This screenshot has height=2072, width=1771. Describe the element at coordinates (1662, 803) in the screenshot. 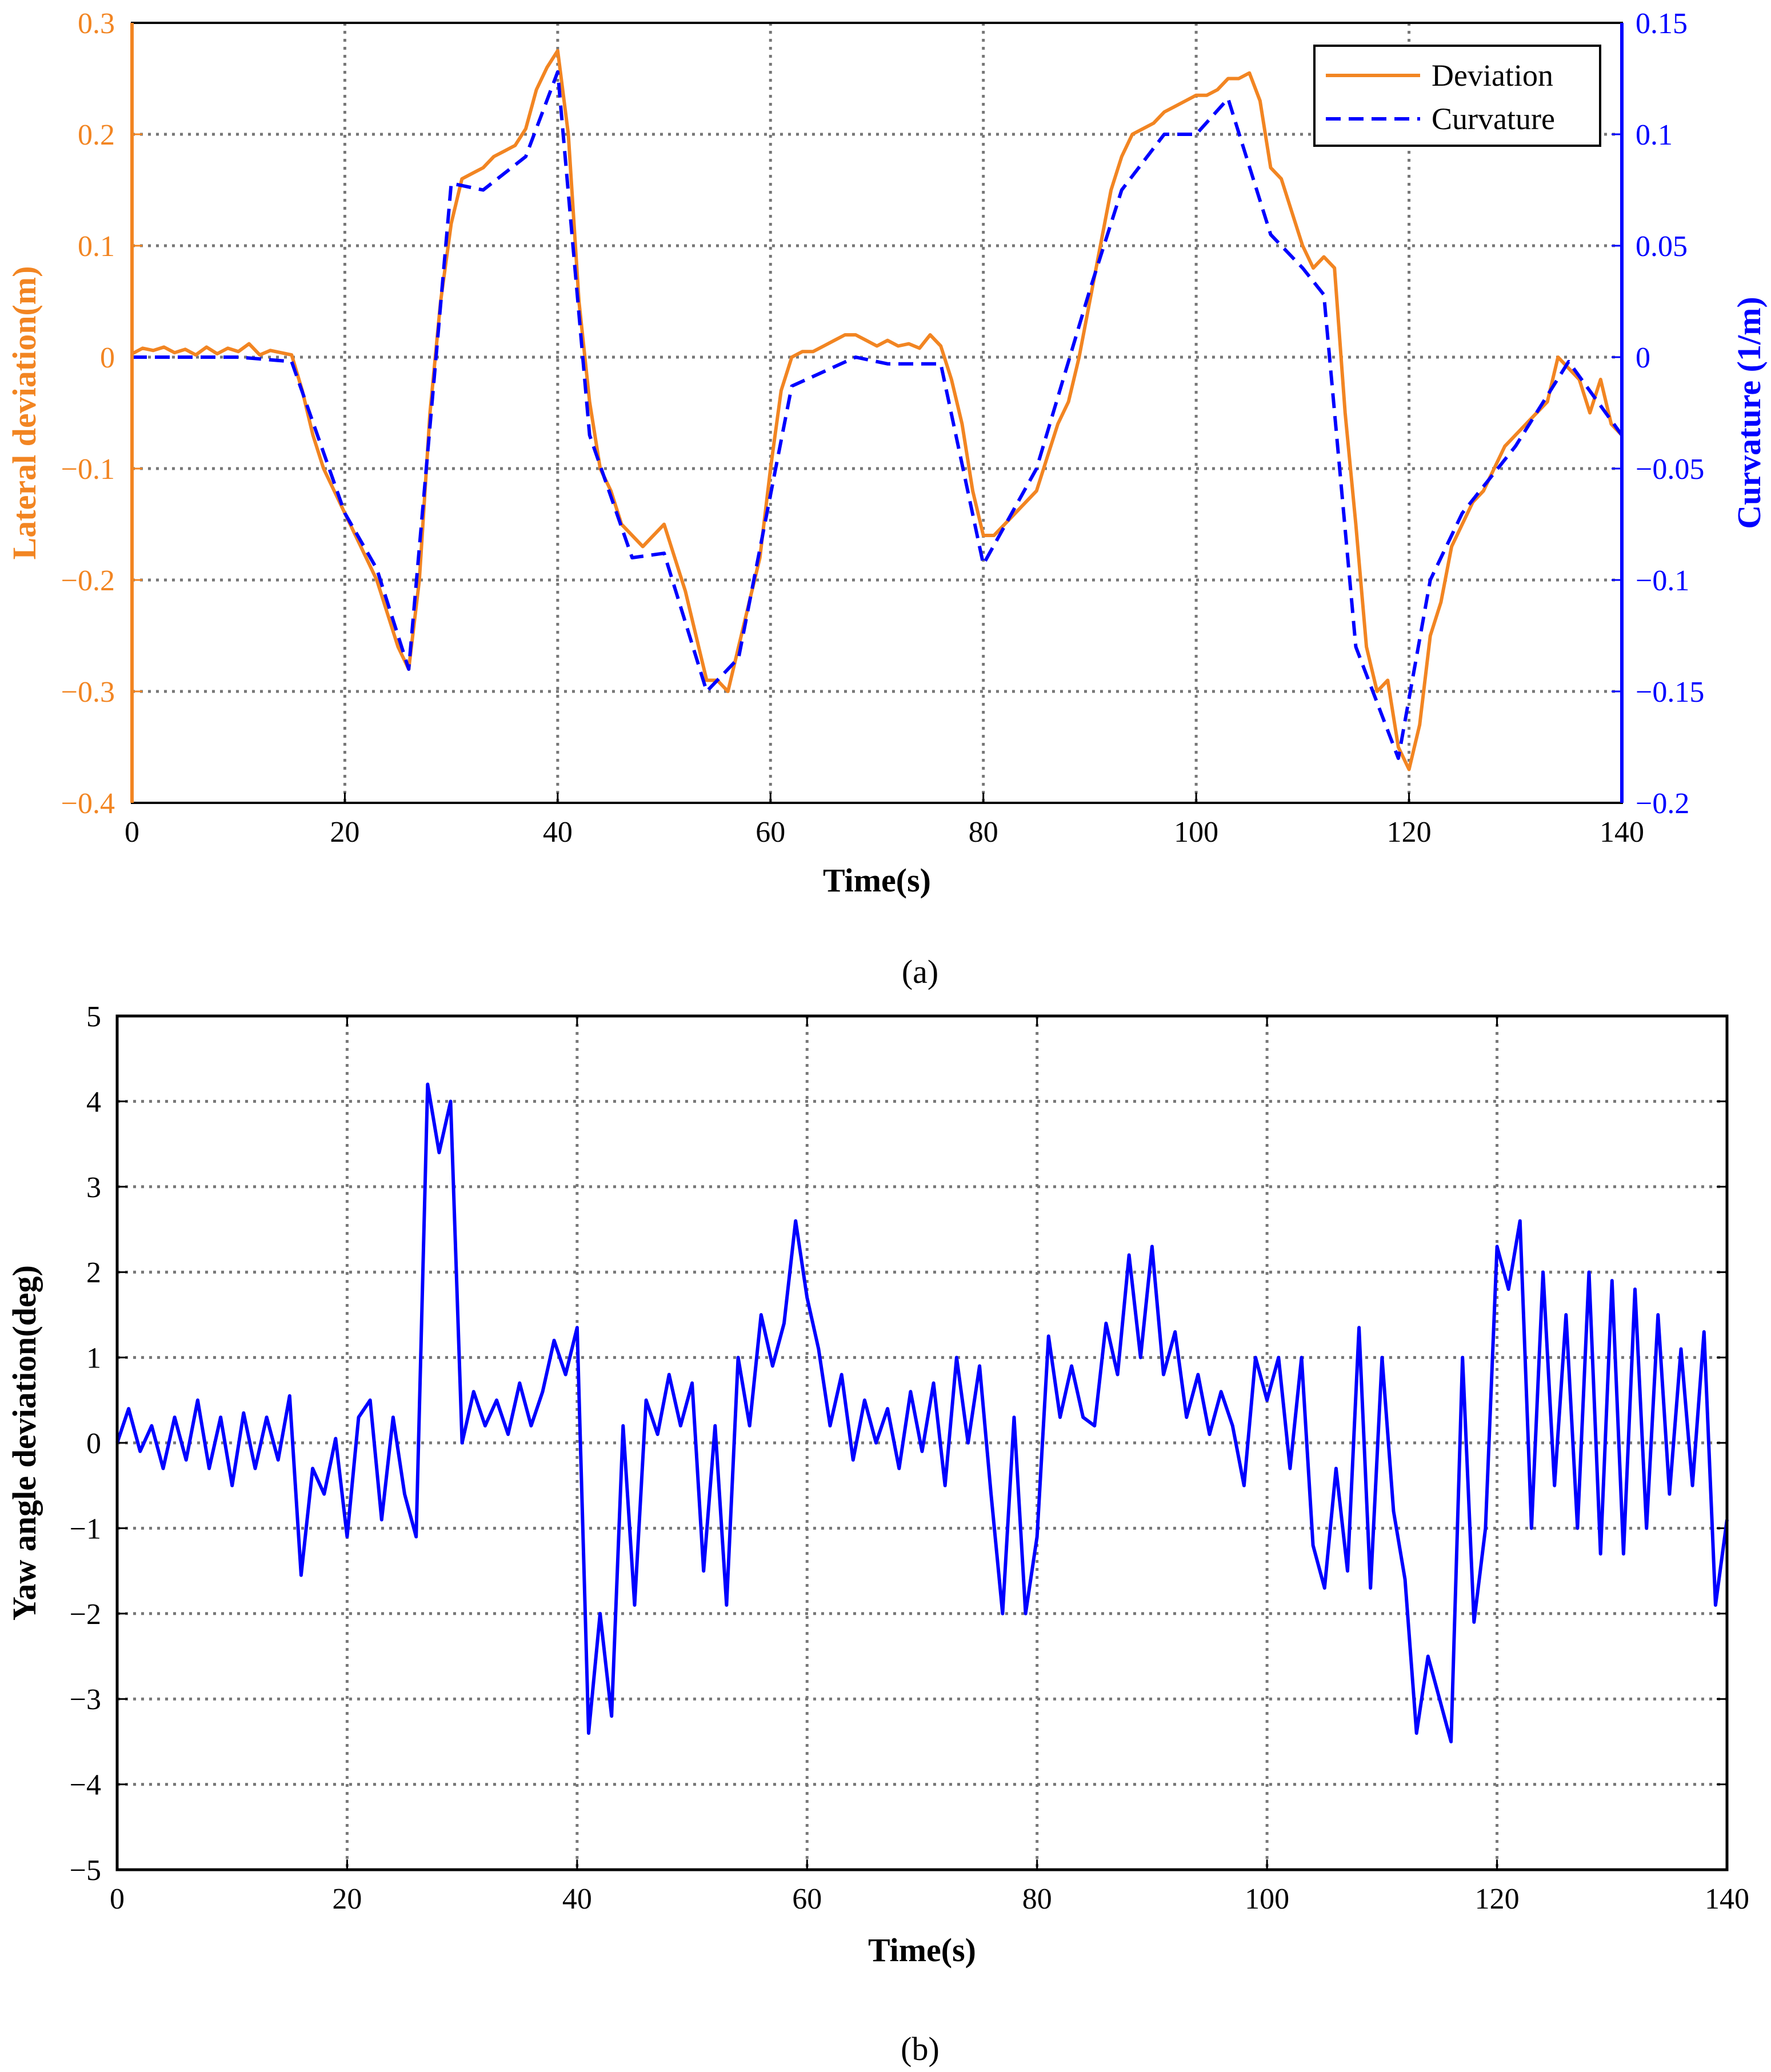

I see `y-right-tick-label: −0.2` at that location.